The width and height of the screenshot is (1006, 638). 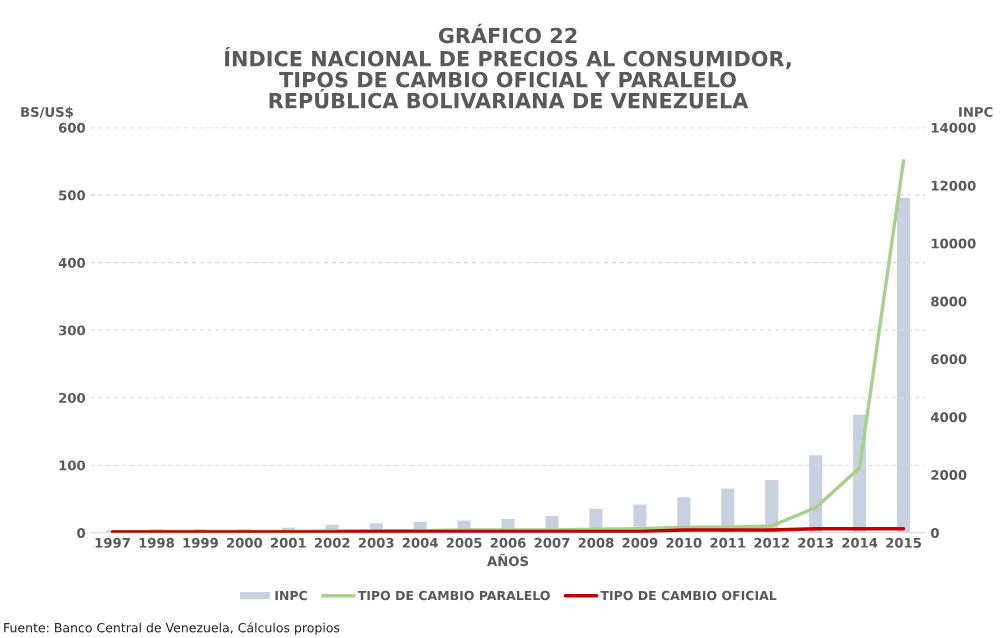 What do you see at coordinates (332, 542) in the screenshot?
I see `x-tick-label: 2002` at bounding box center [332, 542].